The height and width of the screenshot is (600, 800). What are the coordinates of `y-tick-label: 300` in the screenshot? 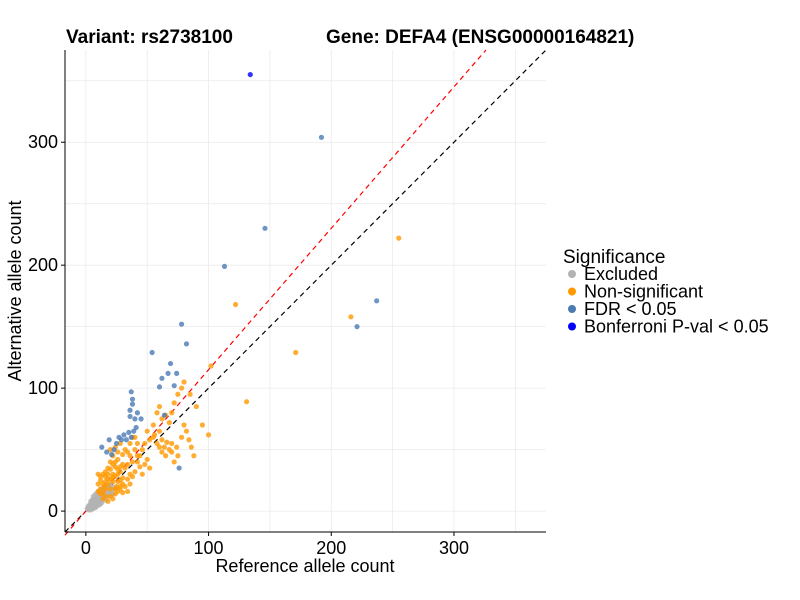 It's located at (43, 142).